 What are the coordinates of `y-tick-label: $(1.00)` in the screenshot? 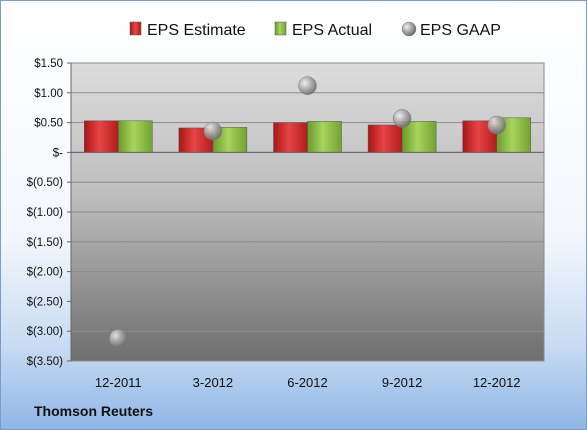 It's located at (45, 213).